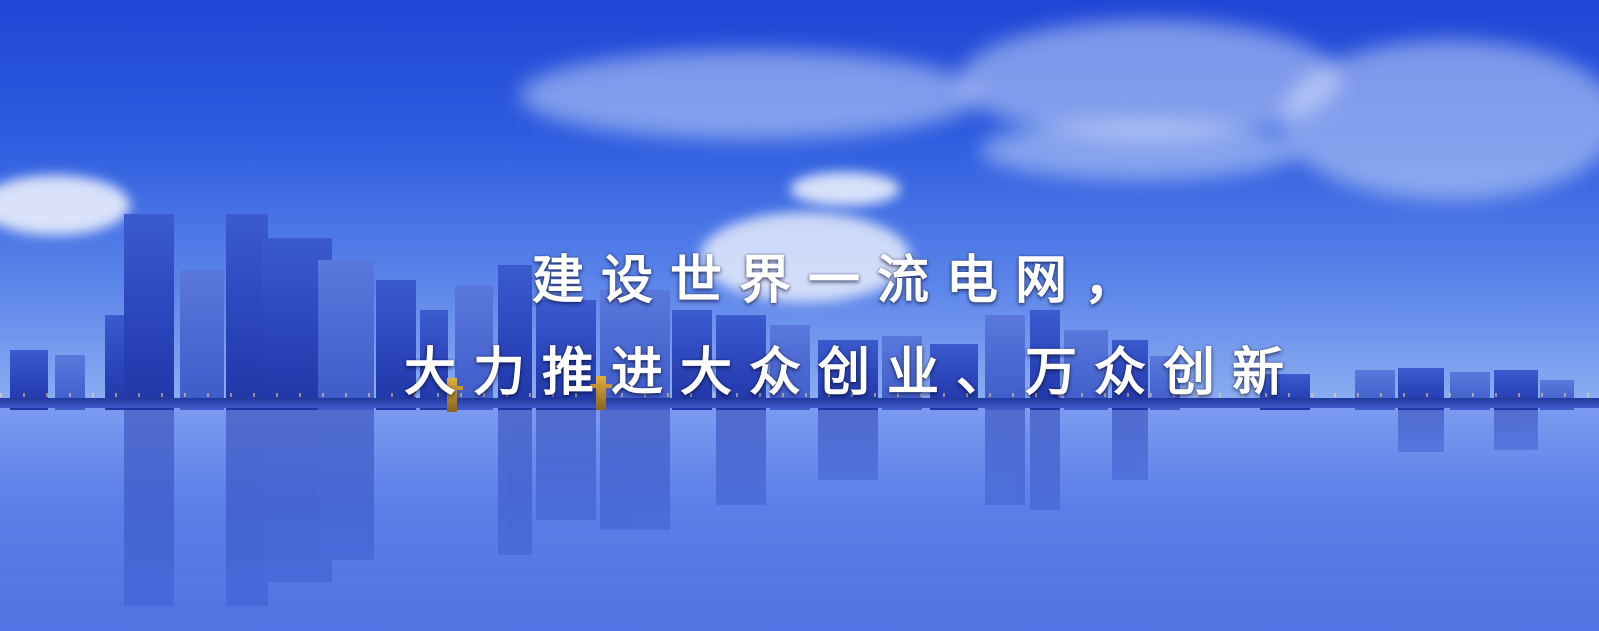  What do you see at coordinates (845, 189) in the screenshot?
I see `cloud-small` at bounding box center [845, 189].